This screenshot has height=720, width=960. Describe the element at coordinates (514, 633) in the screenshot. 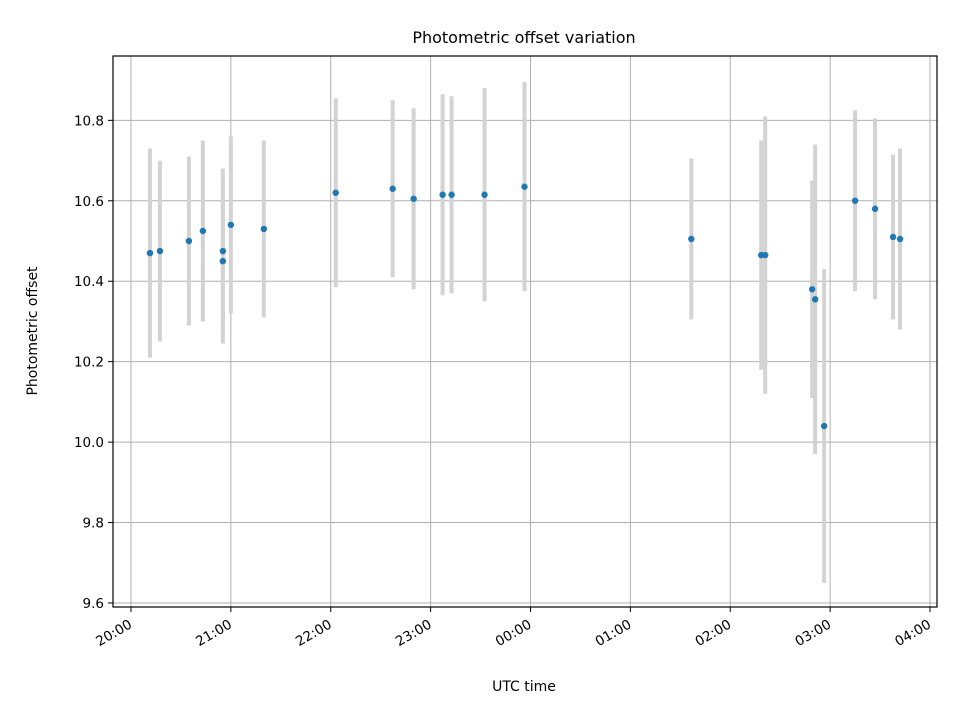

I see `x-tick-label: 00:00` at that location.